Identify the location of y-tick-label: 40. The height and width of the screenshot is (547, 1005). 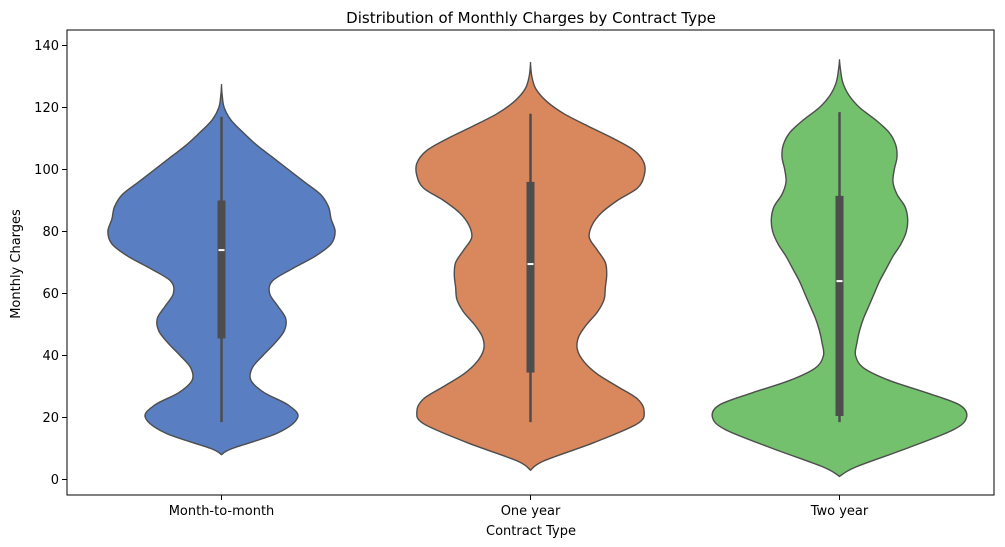
(50, 356).